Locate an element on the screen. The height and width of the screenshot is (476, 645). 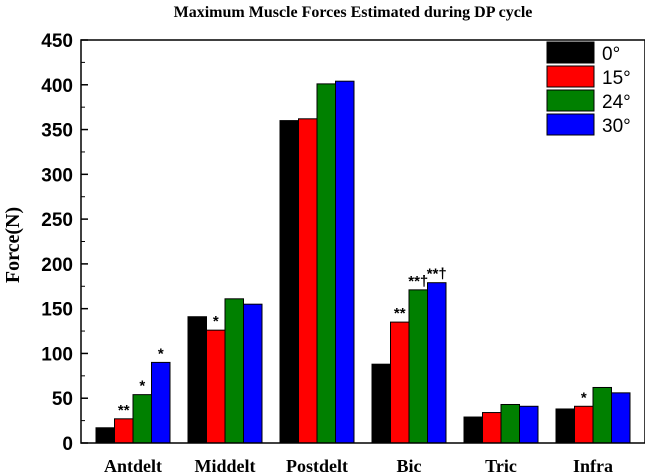
legend: 0° 15° 24° 30° is located at coordinates (588, 89).